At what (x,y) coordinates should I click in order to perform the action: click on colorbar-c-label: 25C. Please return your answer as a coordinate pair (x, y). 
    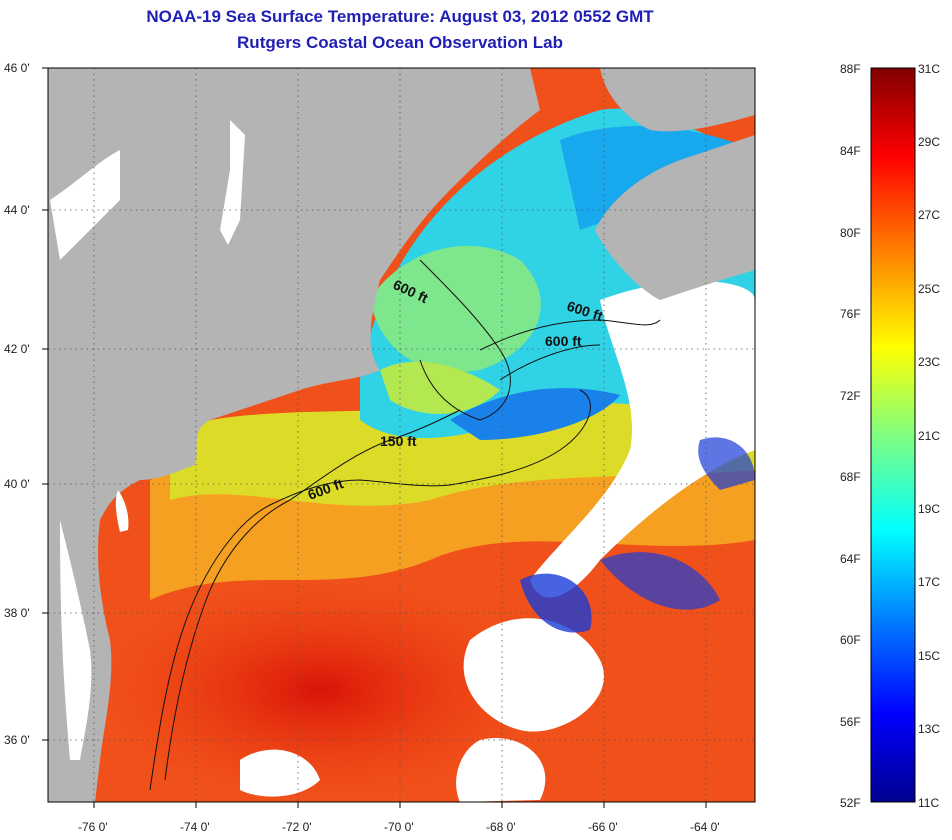
    Looking at the image, I should click on (929, 289).